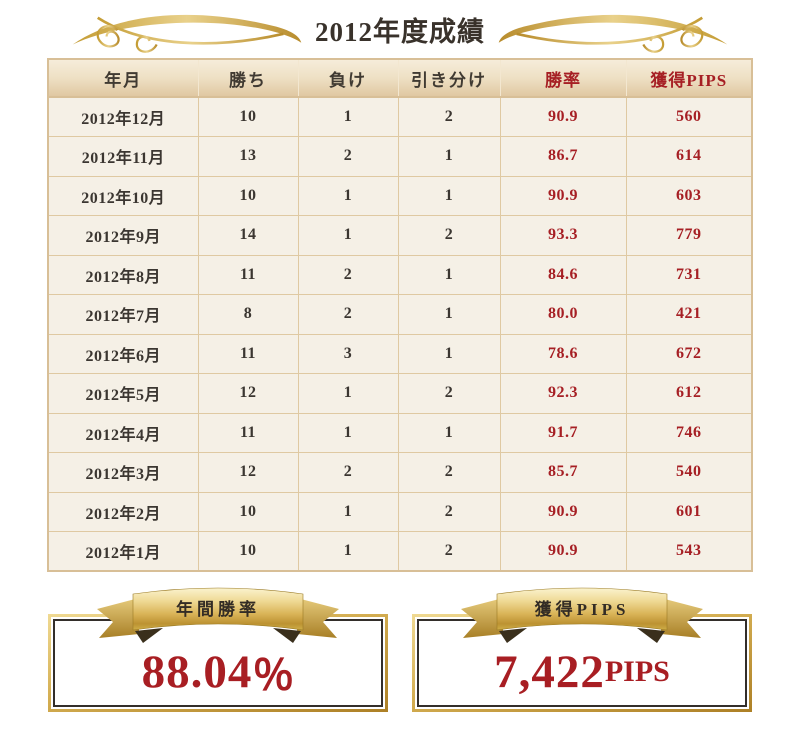 The width and height of the screenshot is (800, 740). Describe the element at coordinates (549, 671) in the screenshot. I see `total-pips-value: 7,422` at that location.